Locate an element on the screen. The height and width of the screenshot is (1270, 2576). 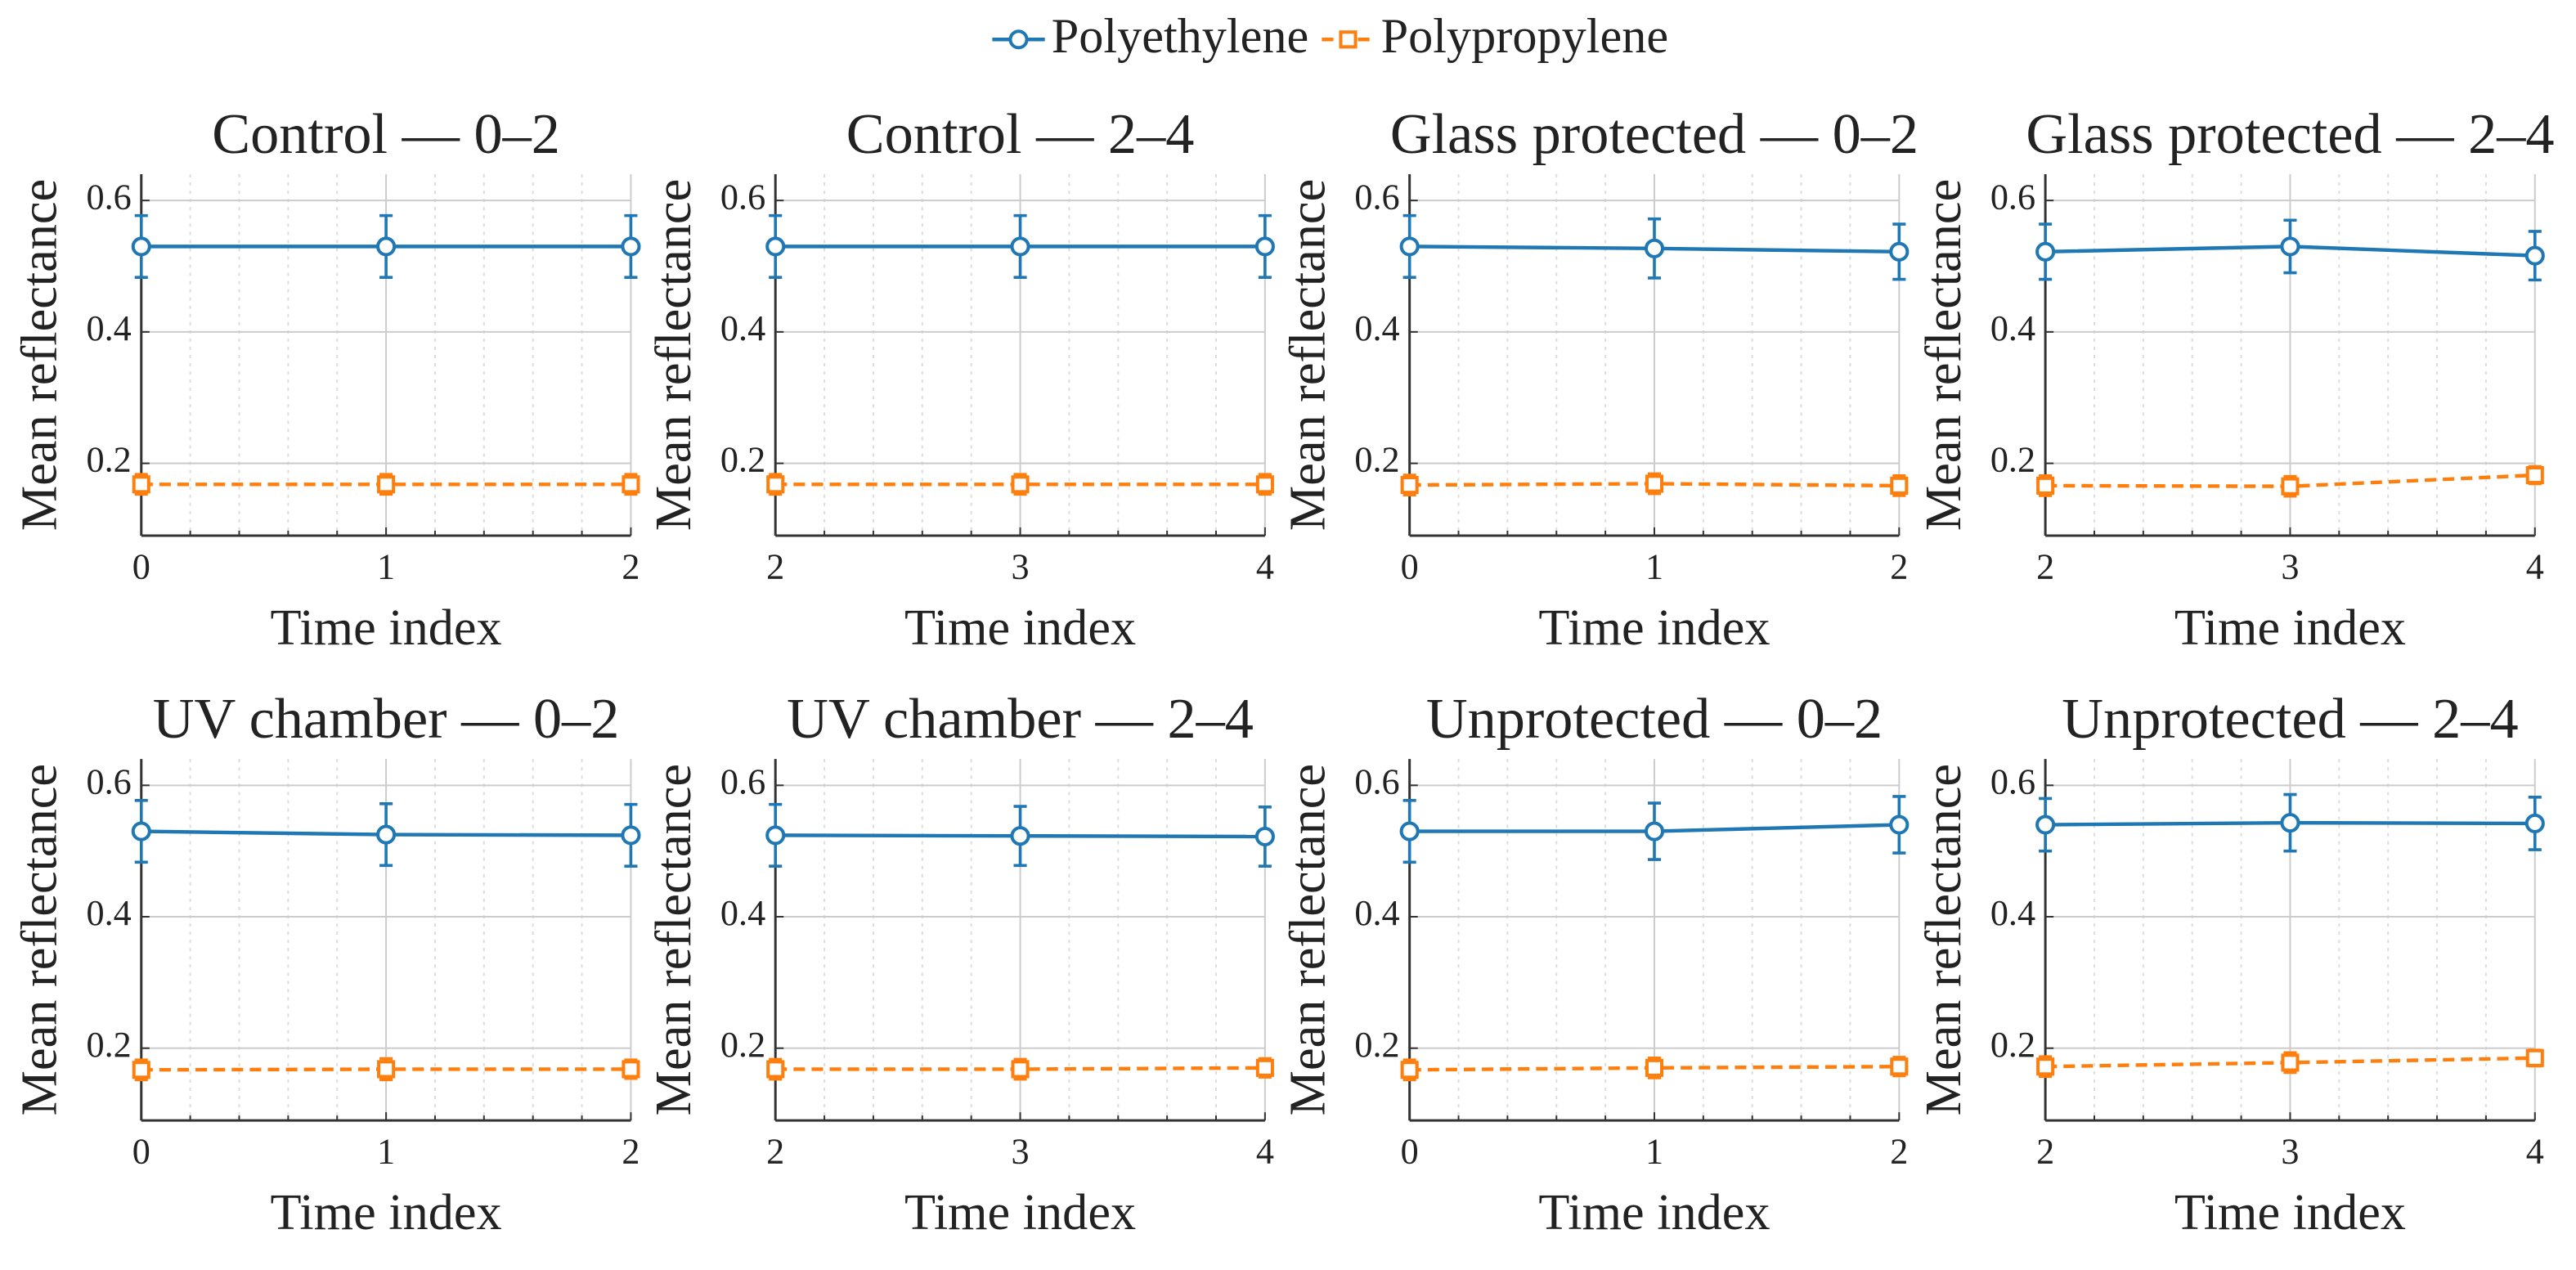
chart-title: UV chamber — 2–4 is located at coordinates (1021, 719).